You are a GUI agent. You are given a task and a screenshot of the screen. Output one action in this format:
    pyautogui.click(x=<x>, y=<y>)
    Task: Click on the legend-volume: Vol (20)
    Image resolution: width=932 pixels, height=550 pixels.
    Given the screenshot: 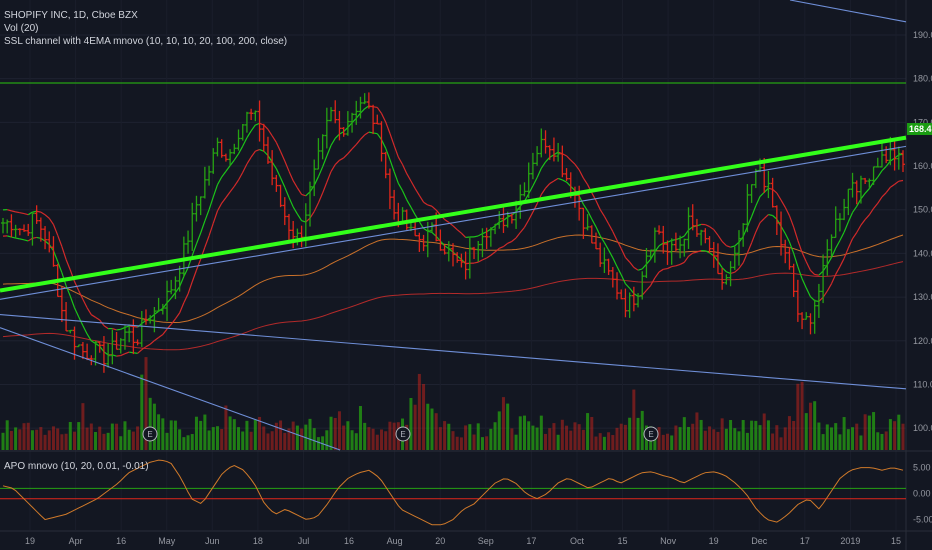 What is the action you would take?
    pyautogui.click(x=21, y=28)
    